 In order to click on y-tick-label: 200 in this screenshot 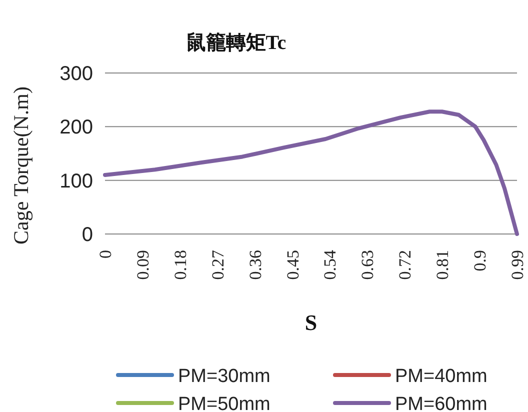, I will do `click(76, 127)`.